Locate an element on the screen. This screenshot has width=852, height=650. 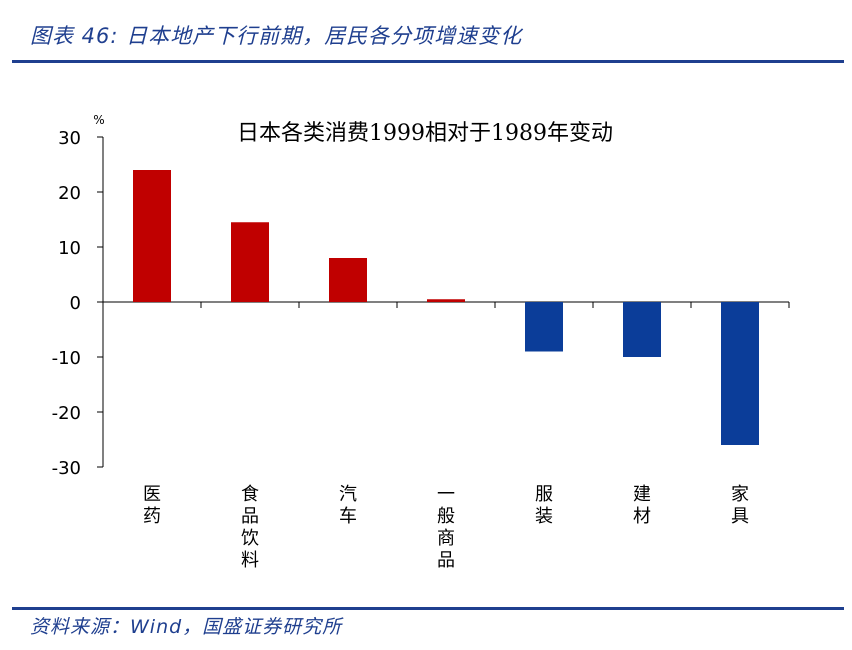
footer-divider is located at coordinates (428, 608).